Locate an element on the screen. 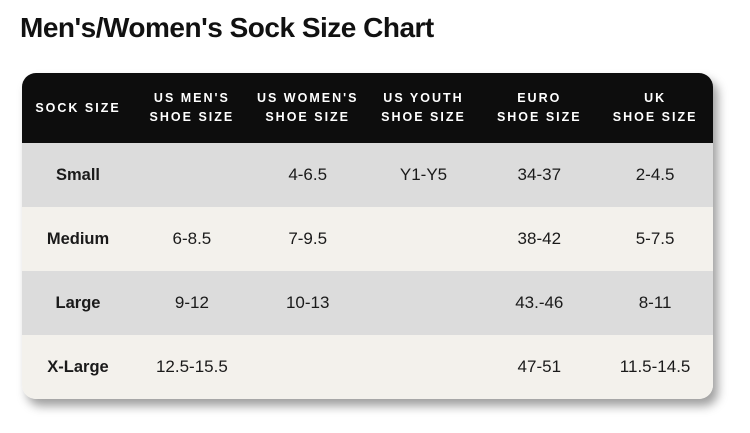  cell-uk: 8-11 is located at coordinates (655, 302).